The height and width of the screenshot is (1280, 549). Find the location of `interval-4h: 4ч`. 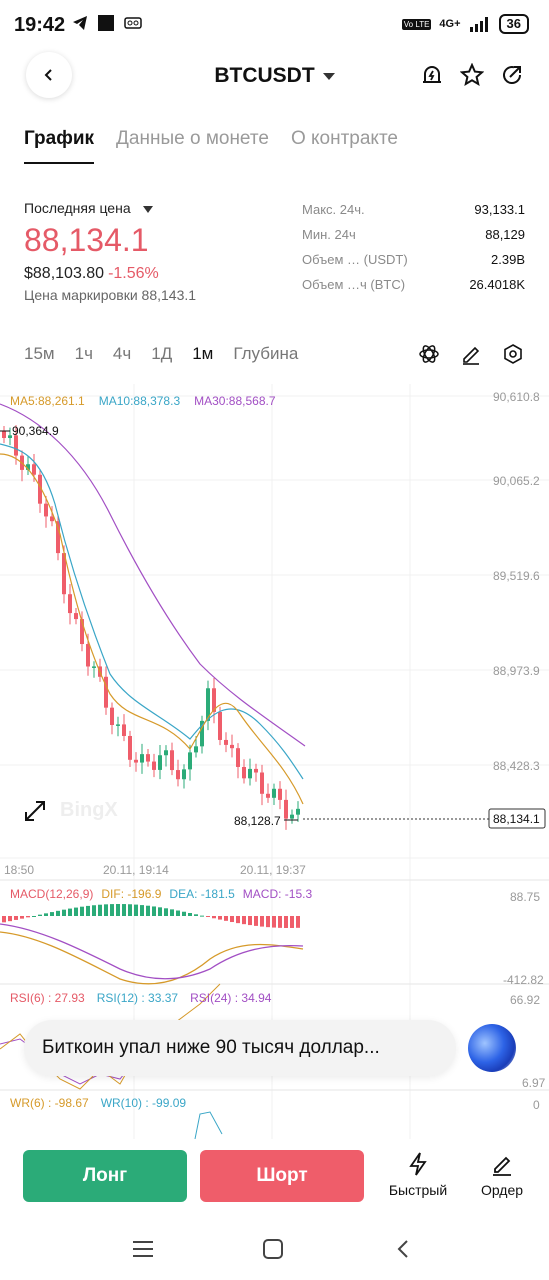

interval-4h: 4ч is located at coordinates (122, 353).